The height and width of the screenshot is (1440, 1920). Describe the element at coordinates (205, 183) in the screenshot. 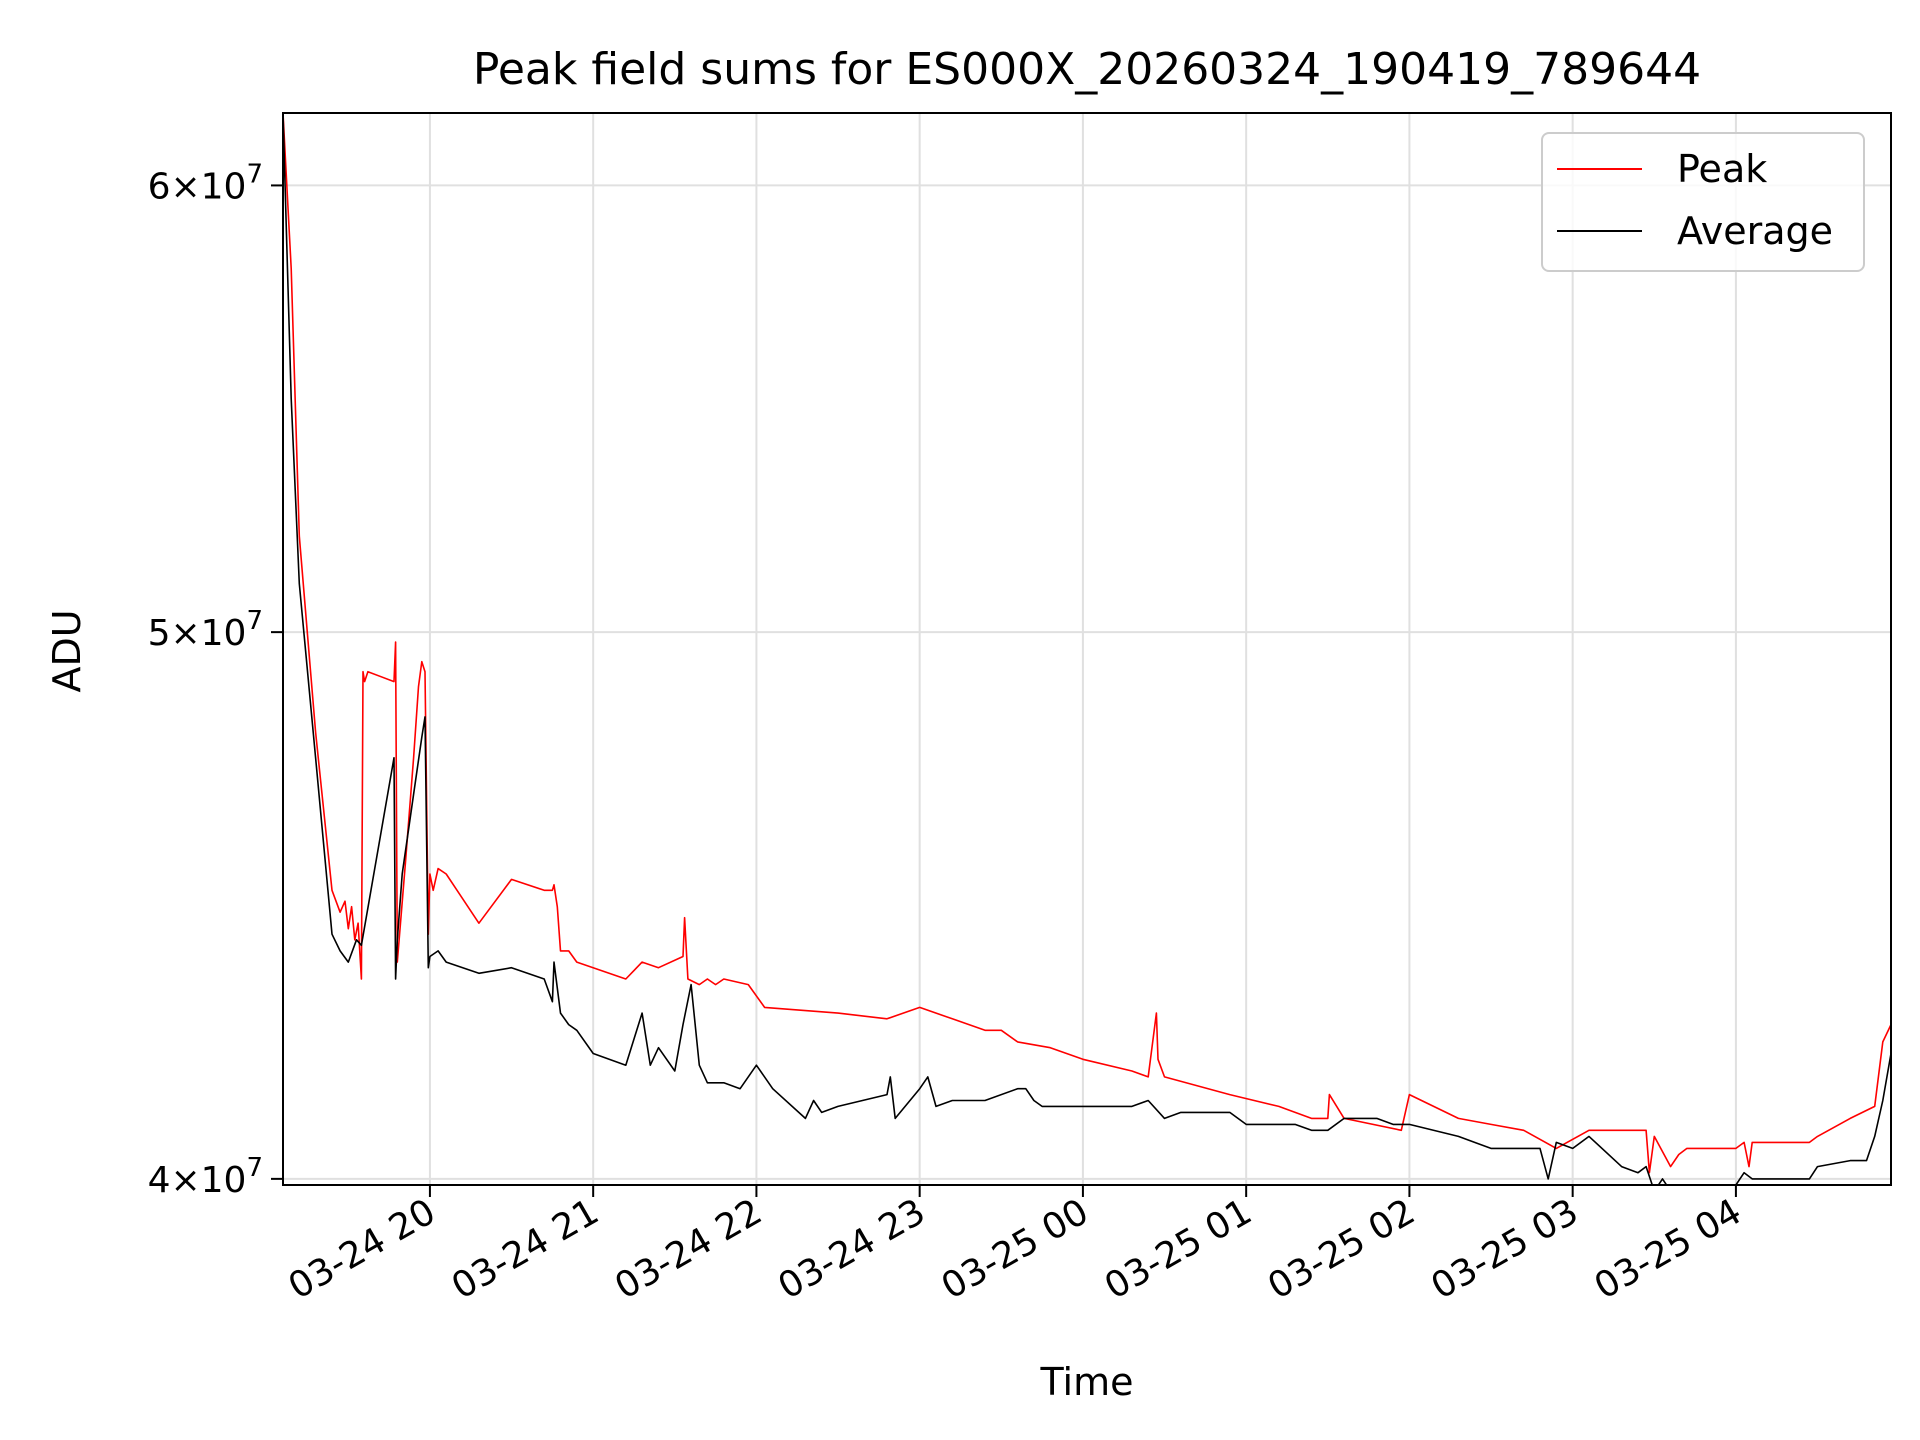

I see `y-tick-label: 6×107` at that location.